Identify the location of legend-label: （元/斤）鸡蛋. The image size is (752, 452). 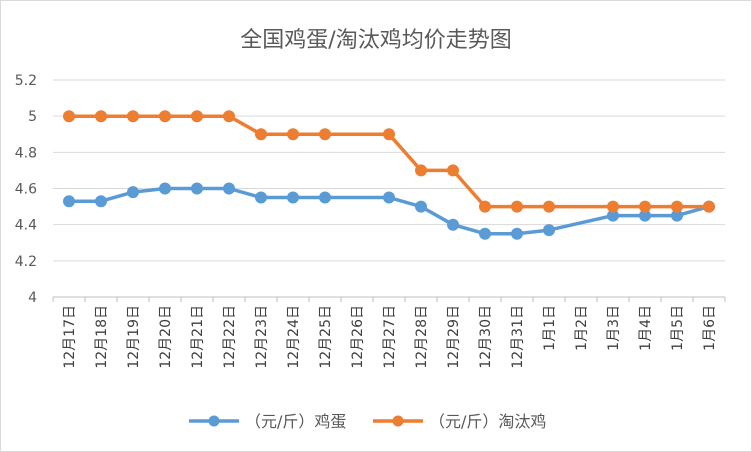
(295, 421).